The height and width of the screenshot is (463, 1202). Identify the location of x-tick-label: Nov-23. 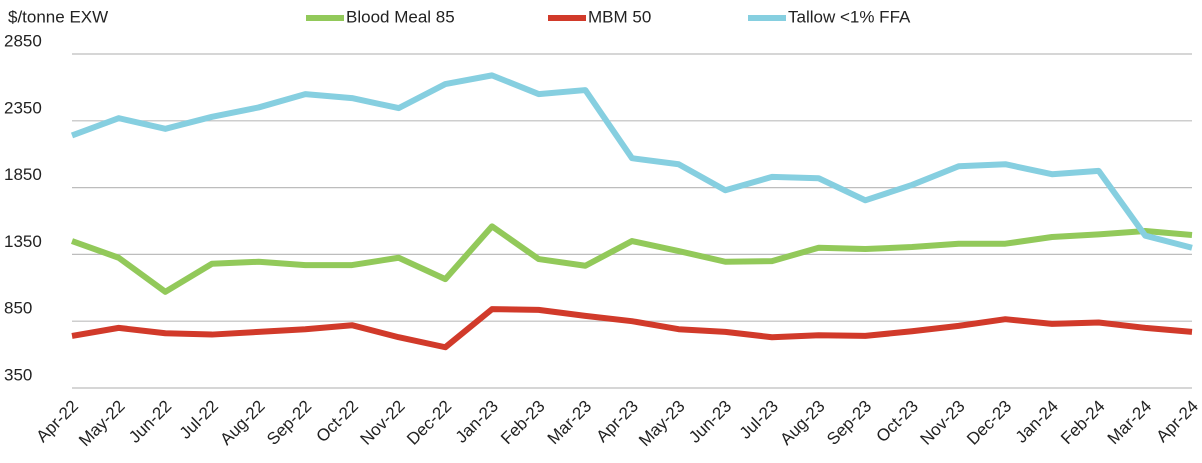
(942, 423).